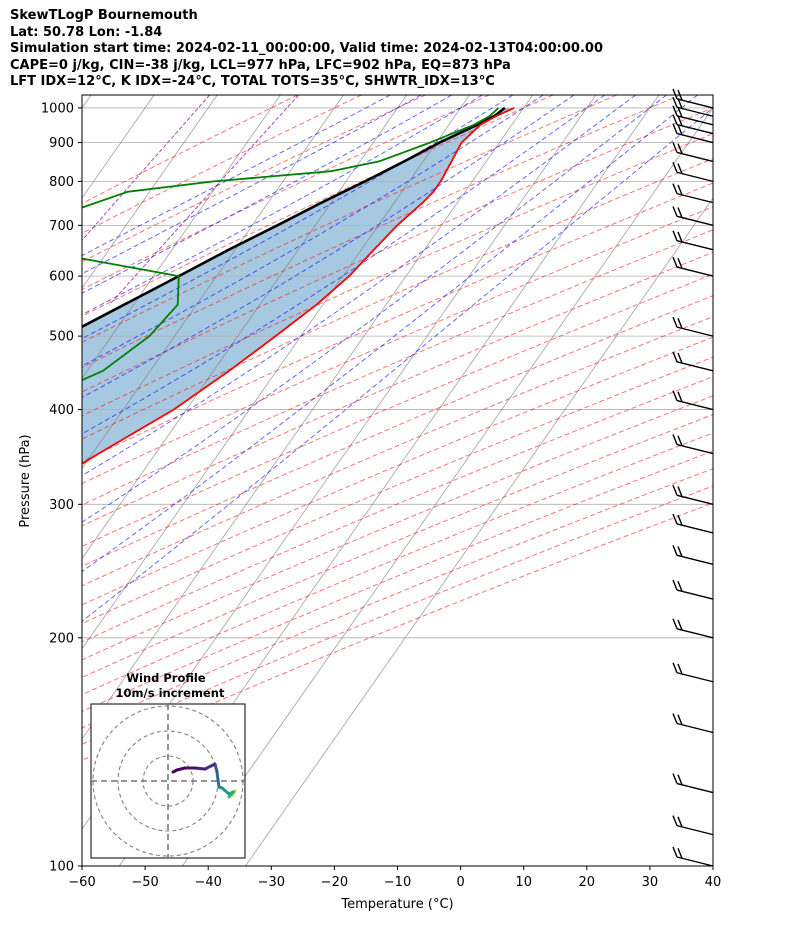  What do you see at coordinates (650, 882) in the screenshot?
I see `x-tick-label: 30` at bounding box center [650, 882].